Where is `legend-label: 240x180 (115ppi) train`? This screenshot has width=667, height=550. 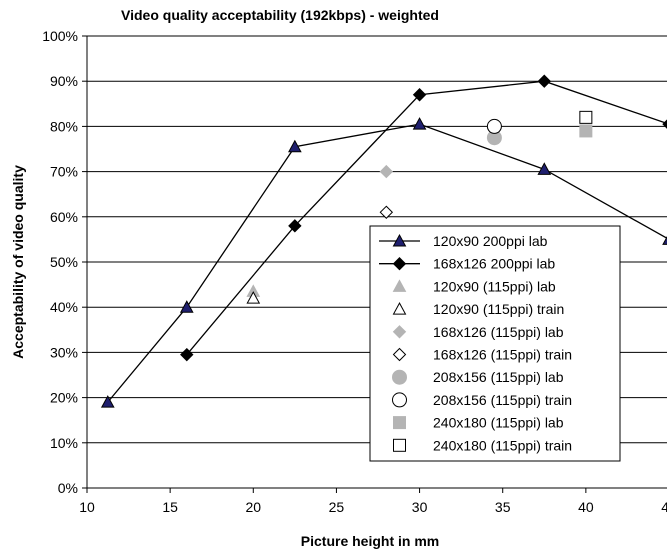
legend-label: 240x180 (115ppi) train is located at coordinates (502, 445).